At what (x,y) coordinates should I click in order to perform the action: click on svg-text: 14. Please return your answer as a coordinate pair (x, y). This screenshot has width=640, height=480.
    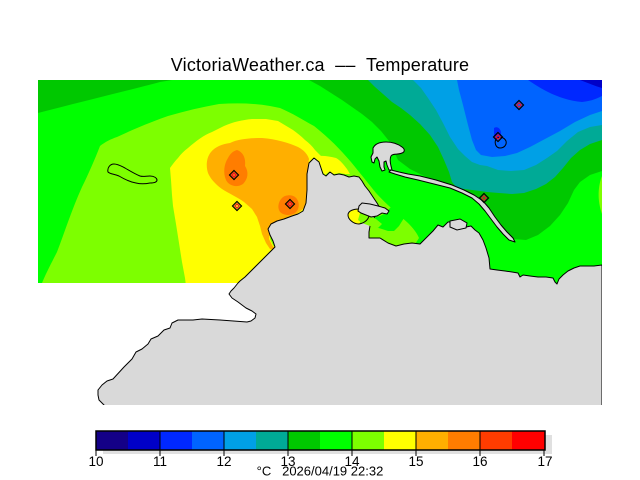
    Looking at the image, I should click on (352, 461).